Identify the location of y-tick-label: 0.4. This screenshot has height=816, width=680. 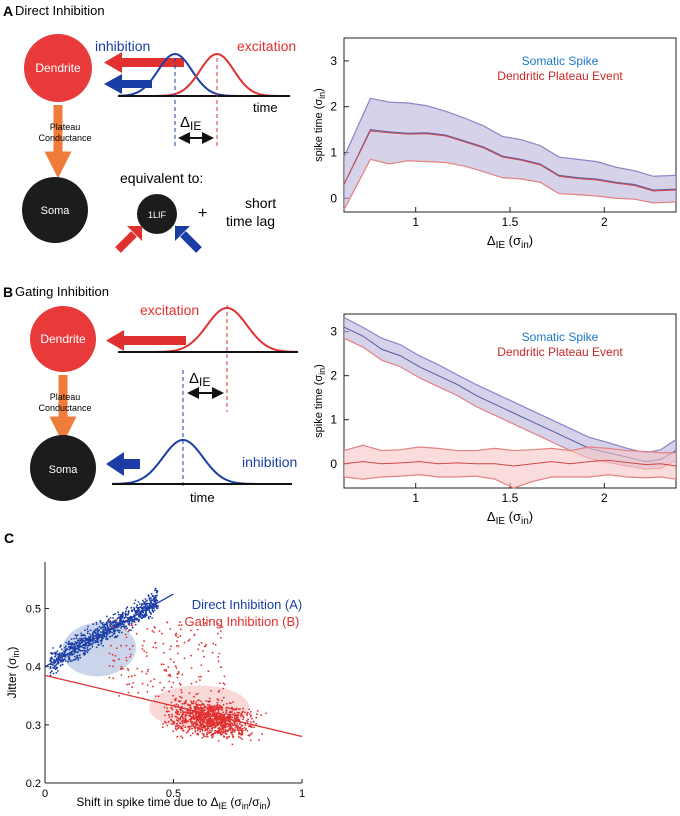
(33, 668).